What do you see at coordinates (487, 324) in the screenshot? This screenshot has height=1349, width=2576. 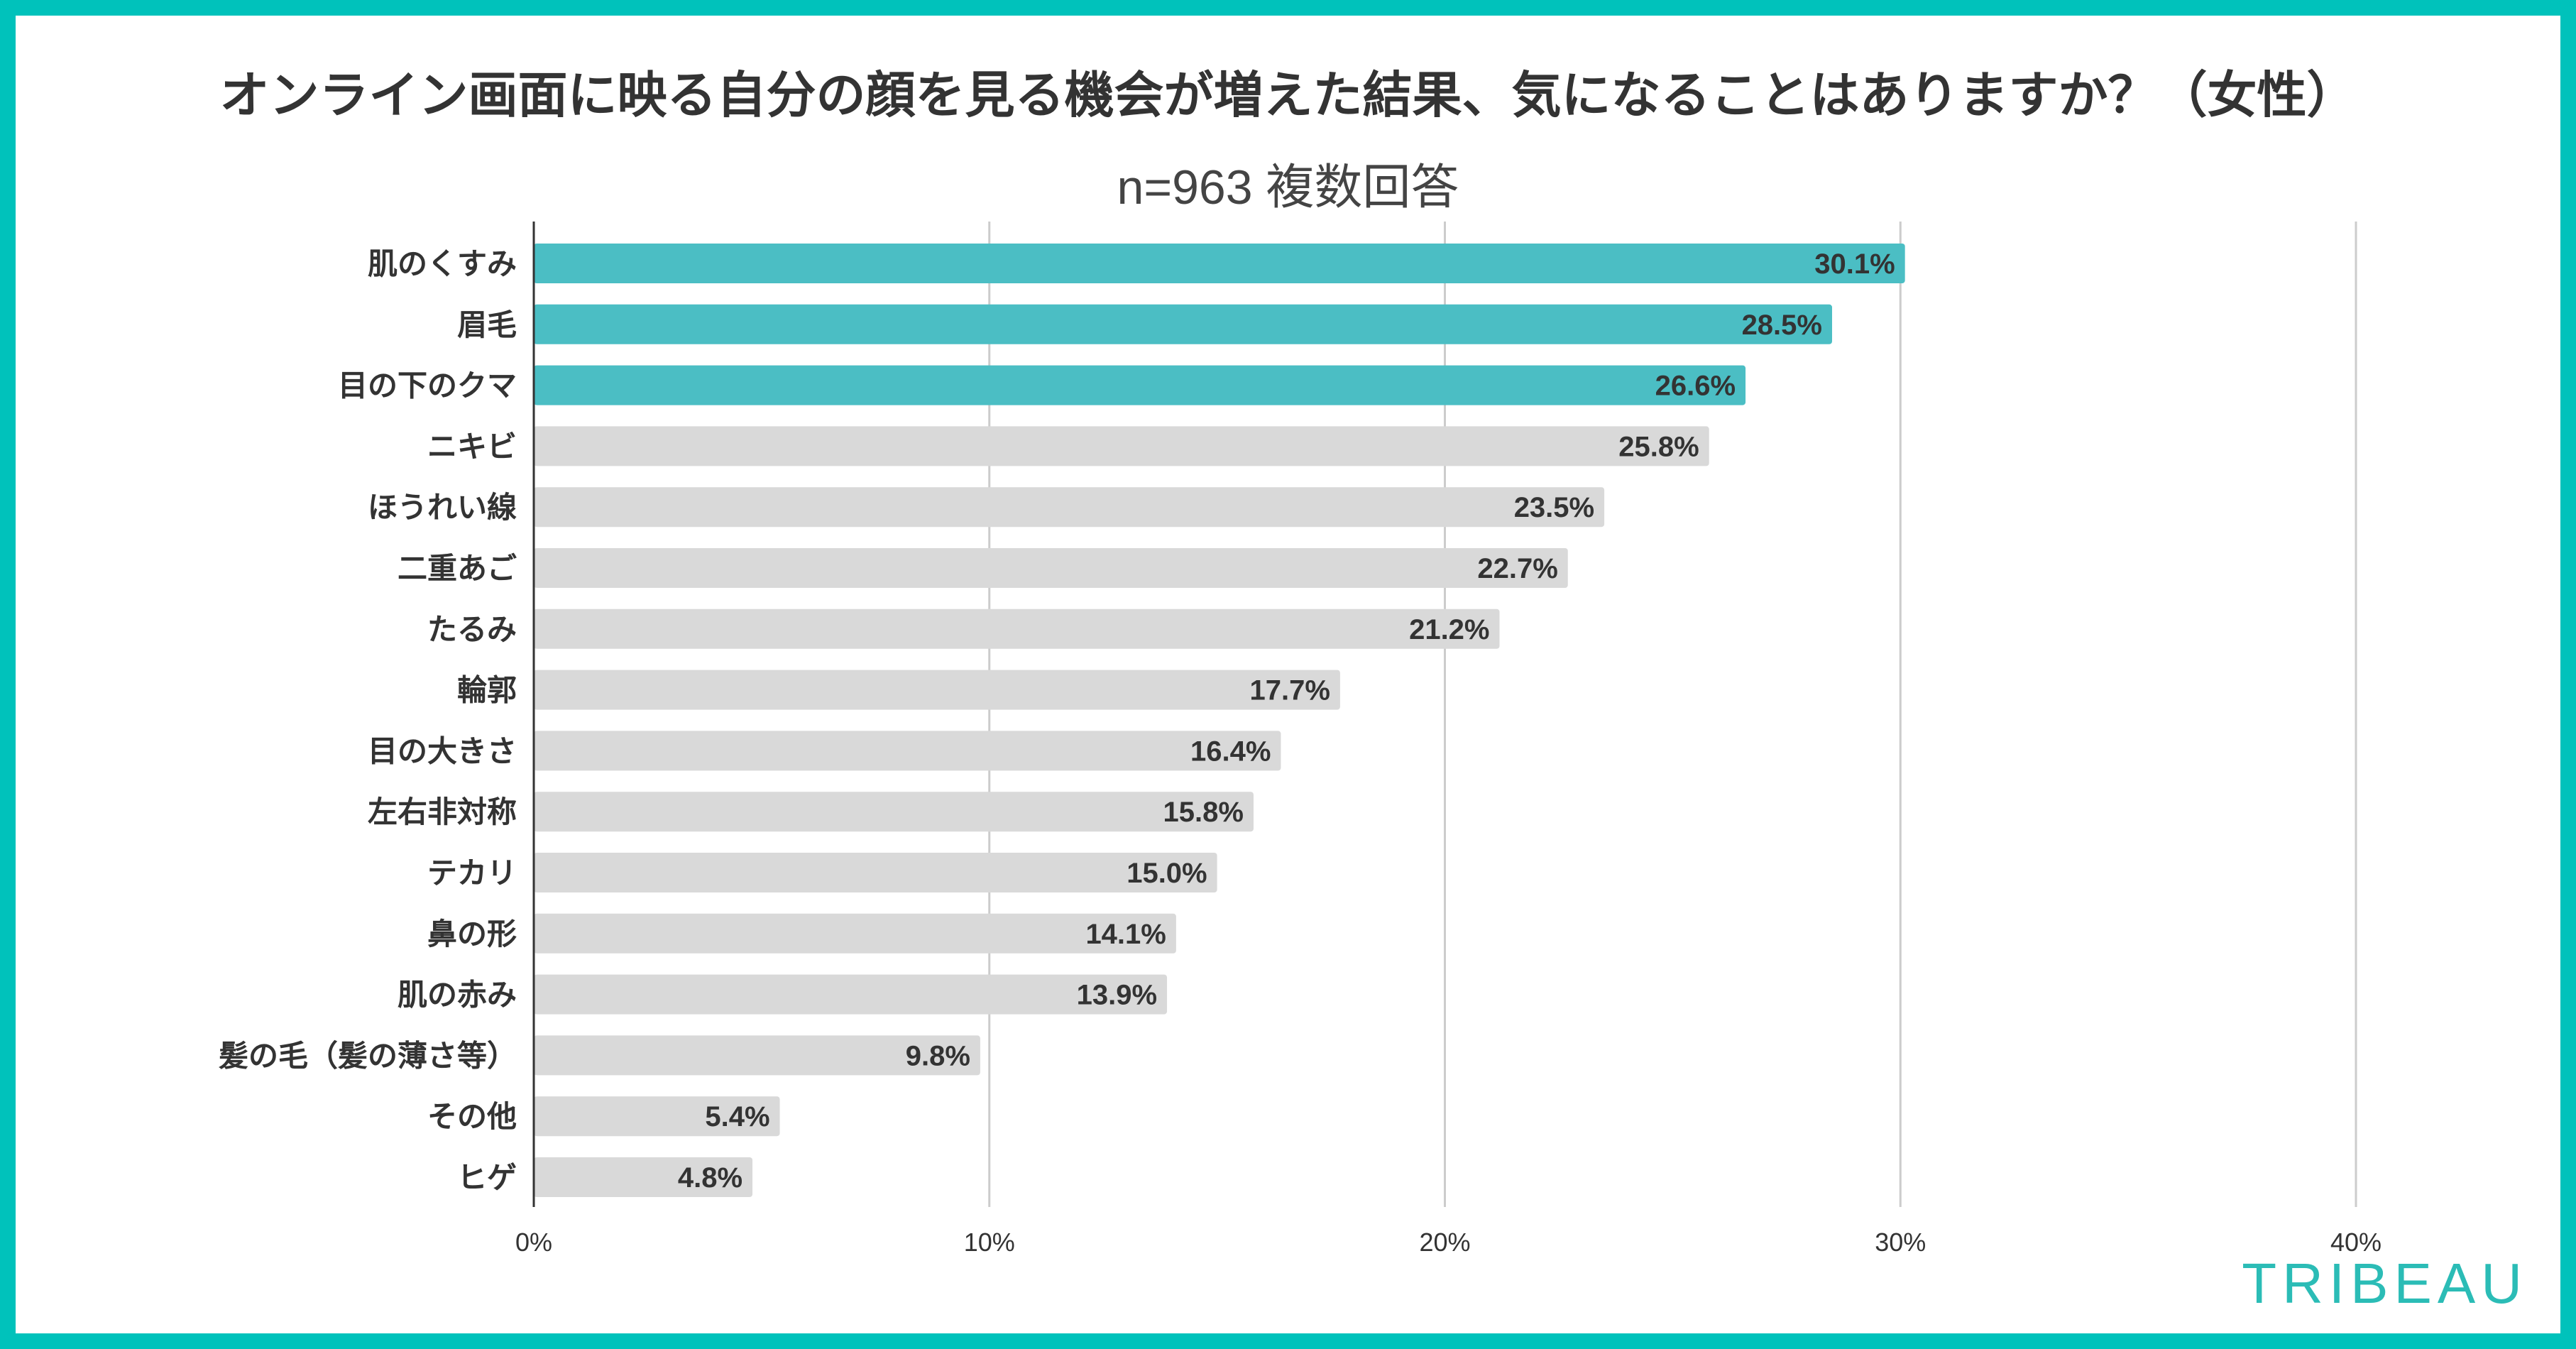 I see `category-label: 眉毛` at bounding box center [487, 324].